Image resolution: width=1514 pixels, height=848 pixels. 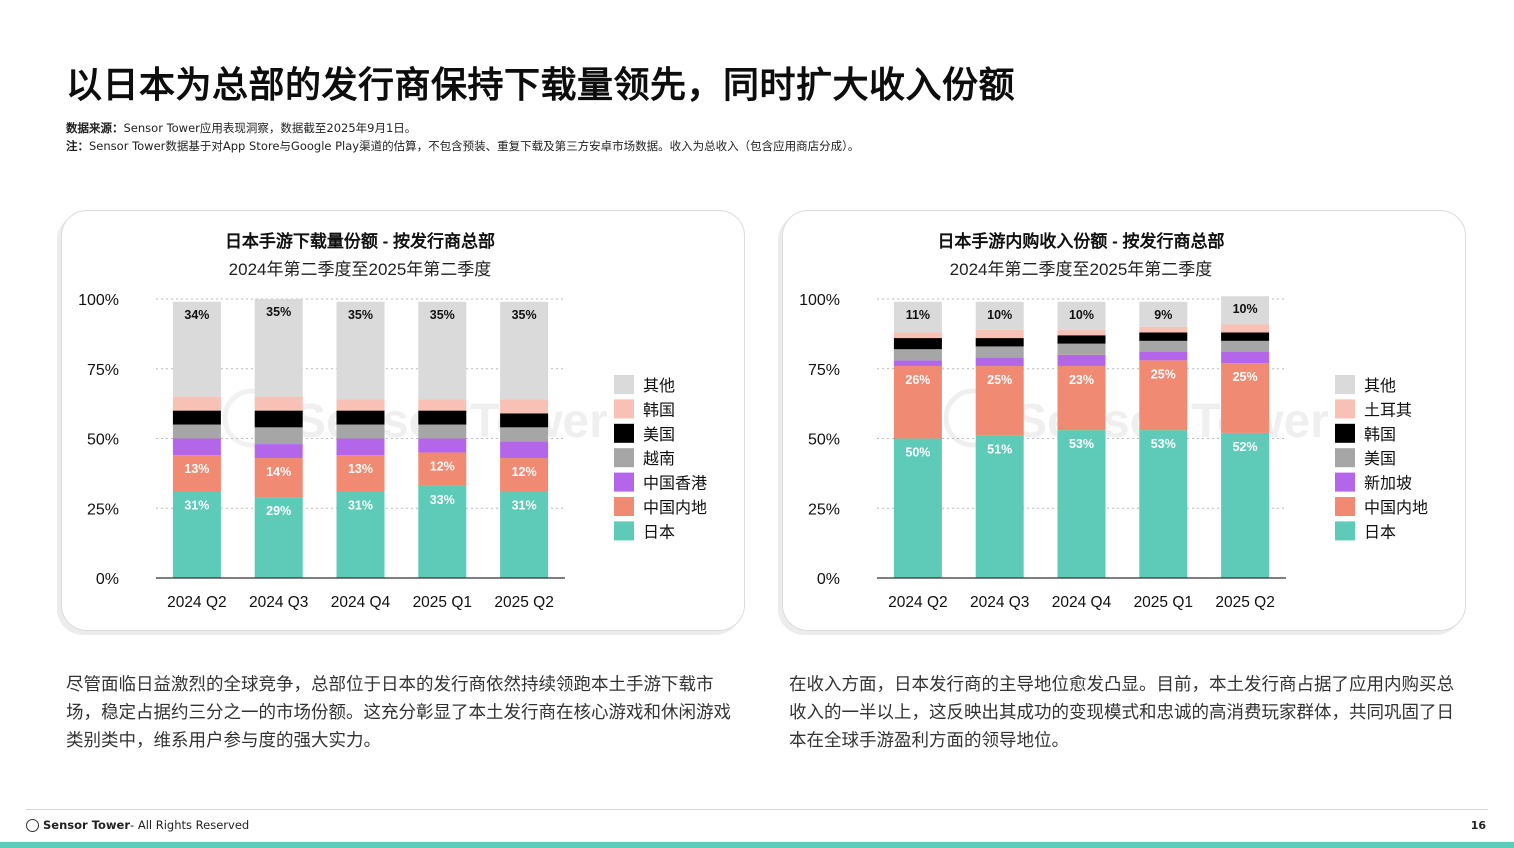 I want to click on source-text: Sensor Tower应用表现洞察，数据截至2025年9月1日。, so click(x=270, y=128).